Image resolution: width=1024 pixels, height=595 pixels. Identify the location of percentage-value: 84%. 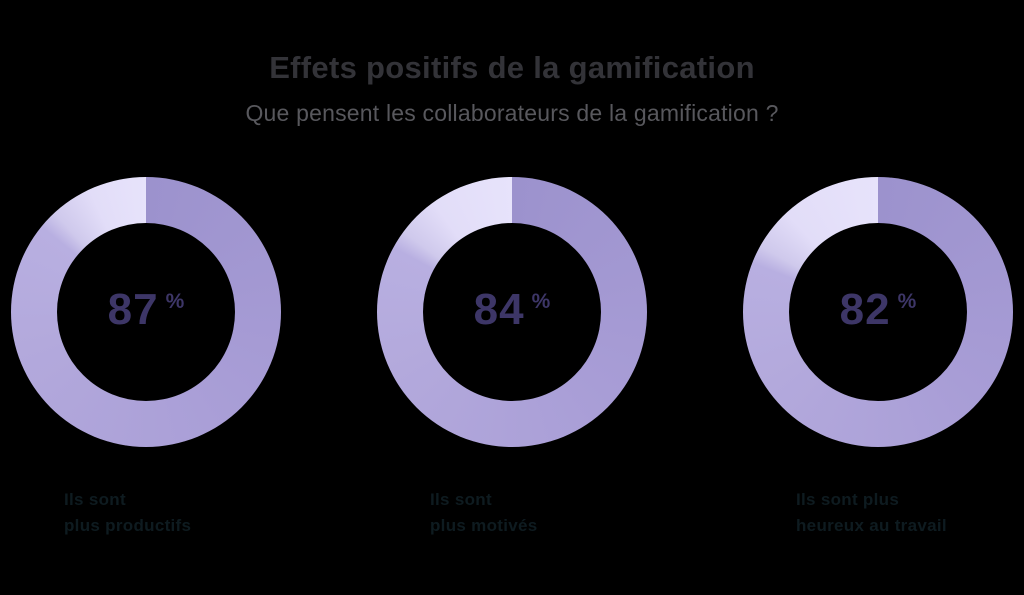
(512, 310).